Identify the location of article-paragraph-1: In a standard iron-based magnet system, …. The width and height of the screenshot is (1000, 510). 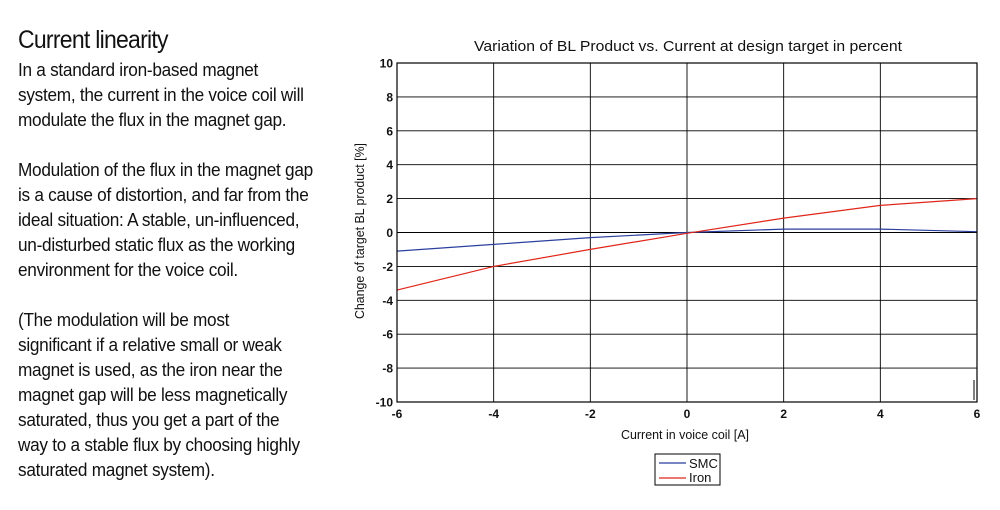
(161, 94).